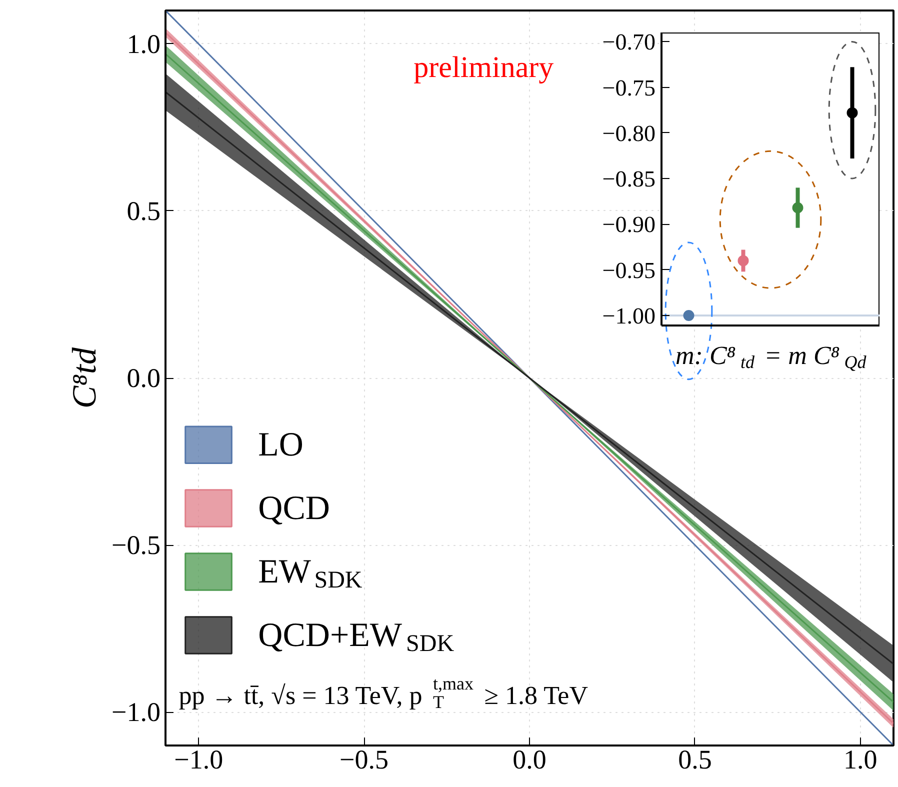 The height and width of the screenshot is (787, 898). Describe the element at coordinates (629, 179) in the screenshot. I see `y-tick-label: −0.85` at that location.